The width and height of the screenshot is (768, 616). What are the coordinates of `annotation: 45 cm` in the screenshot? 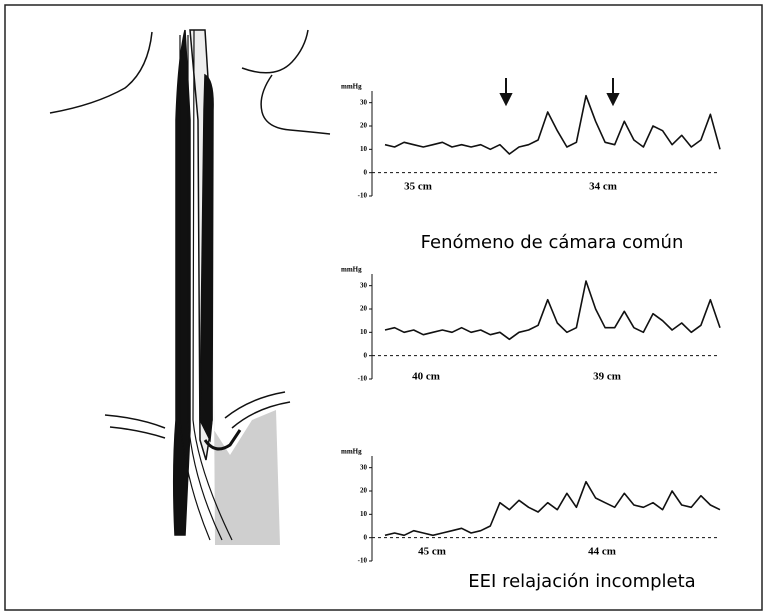 It's located at (432, 552).